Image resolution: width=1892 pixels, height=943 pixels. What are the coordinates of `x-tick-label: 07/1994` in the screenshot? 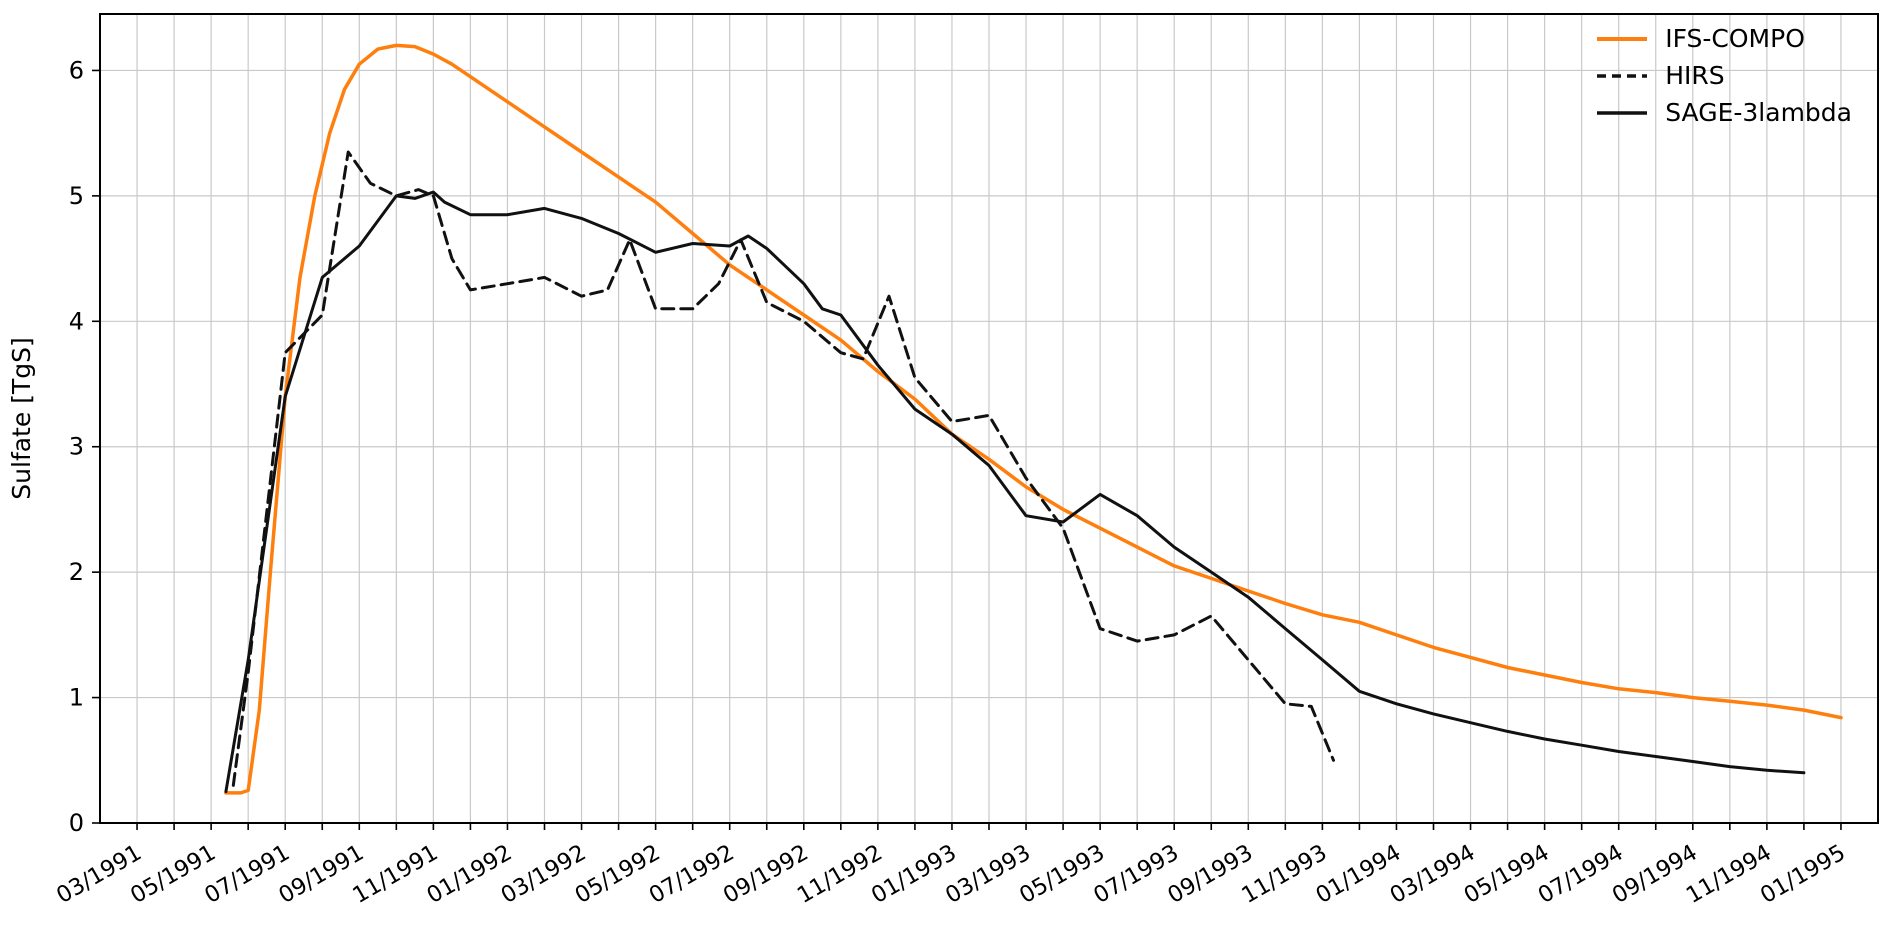 It's located at (1581, 874).